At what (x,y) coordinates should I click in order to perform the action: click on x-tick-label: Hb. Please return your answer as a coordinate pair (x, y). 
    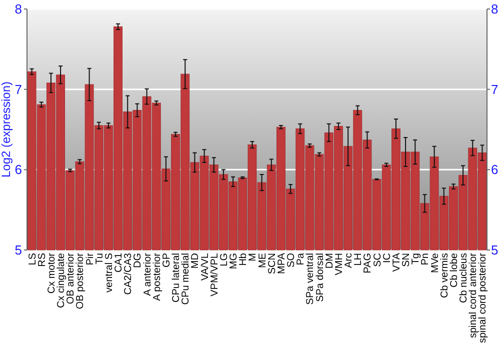
    Looking at the image, I should click on (244, 259).